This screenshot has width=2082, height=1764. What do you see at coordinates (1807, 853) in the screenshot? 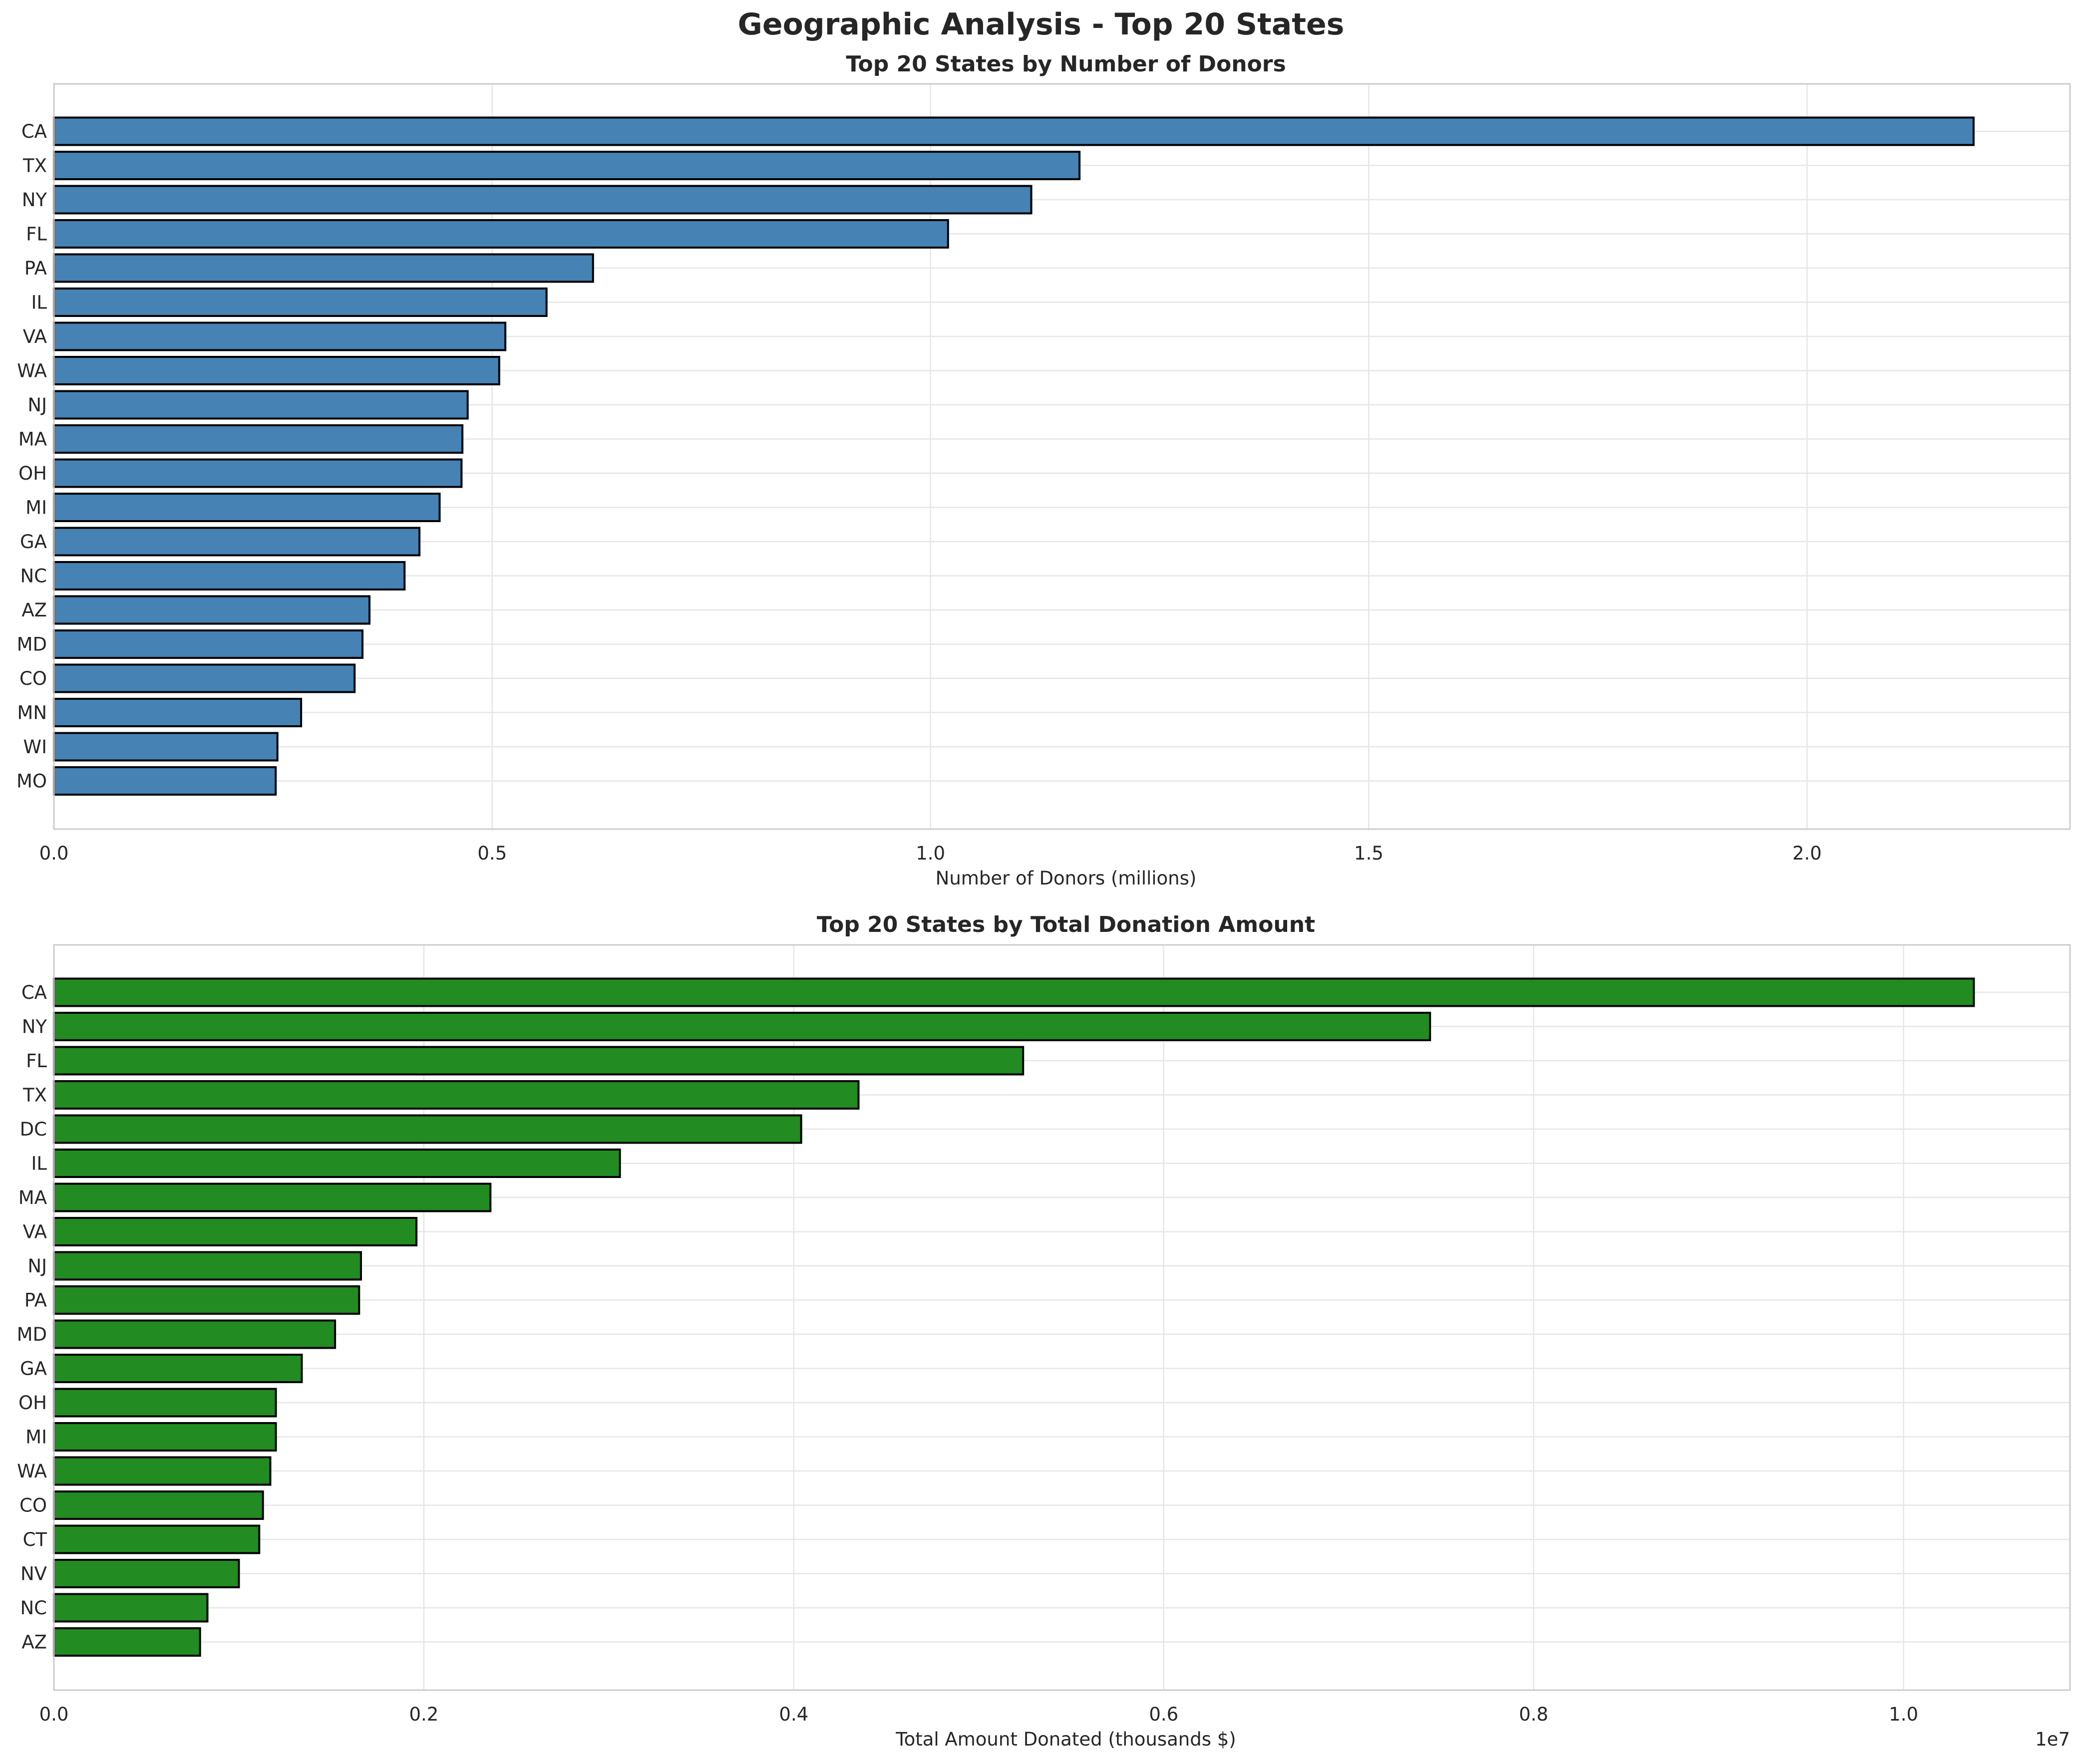
I see `x-tick-label: 2.0` at bounding box center [1807, 853].